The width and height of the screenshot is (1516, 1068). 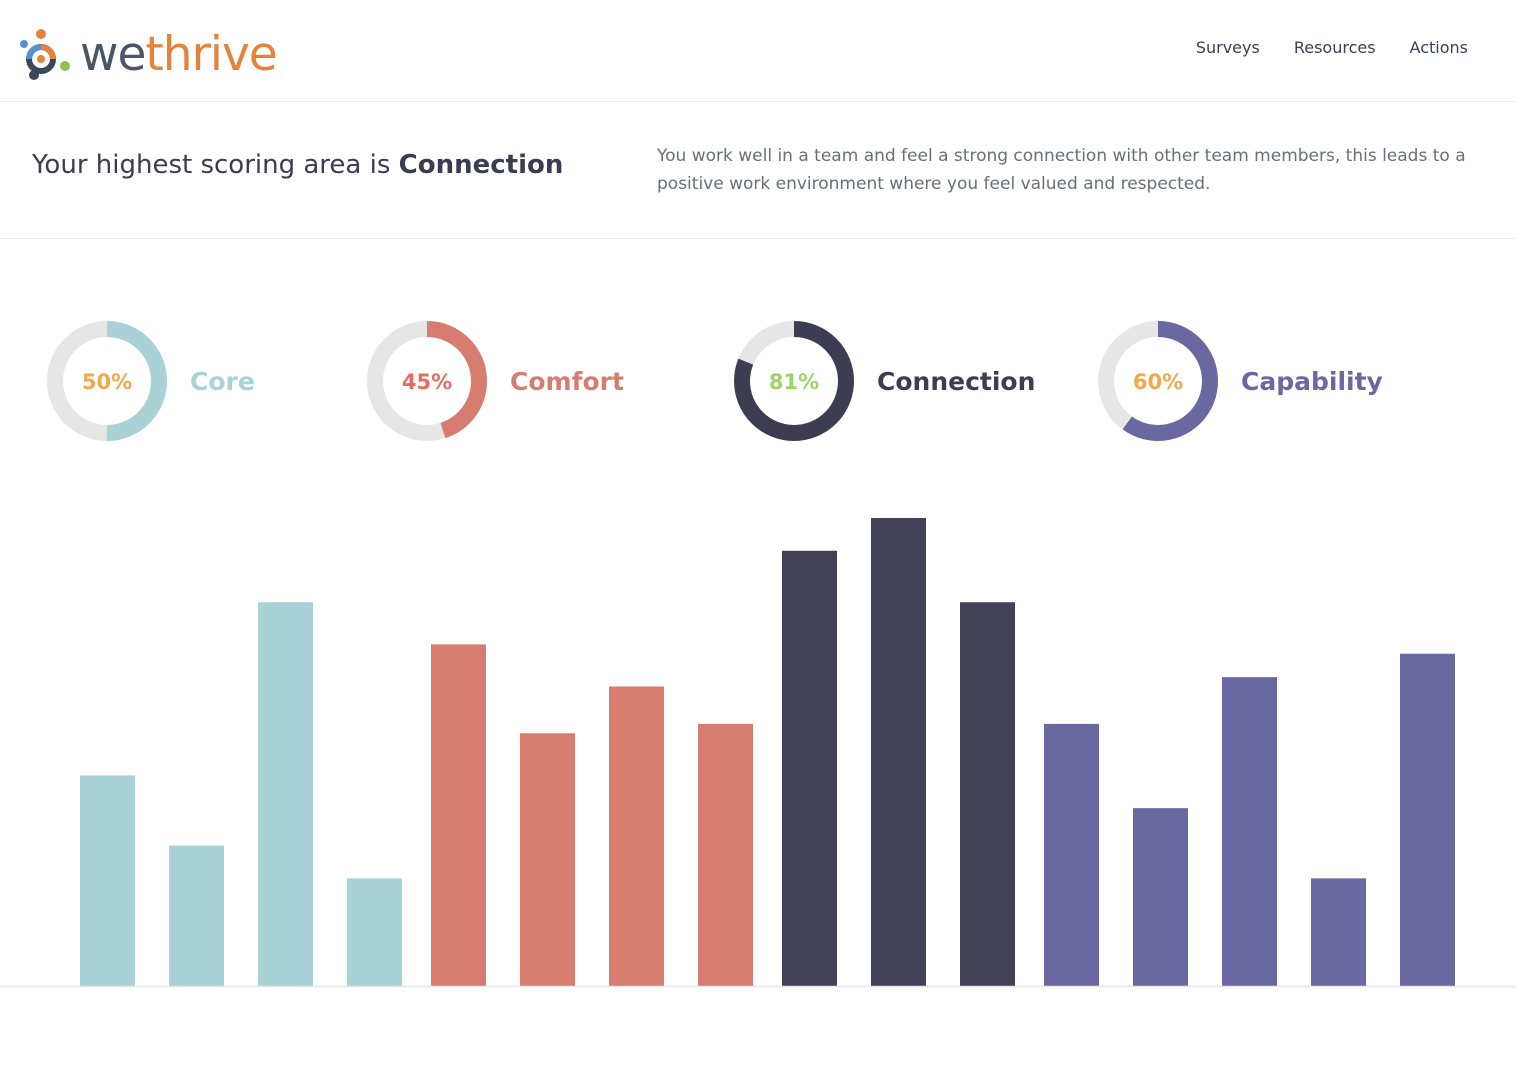 I want to click on score-percent: 45%, so click(x=427, y=382).